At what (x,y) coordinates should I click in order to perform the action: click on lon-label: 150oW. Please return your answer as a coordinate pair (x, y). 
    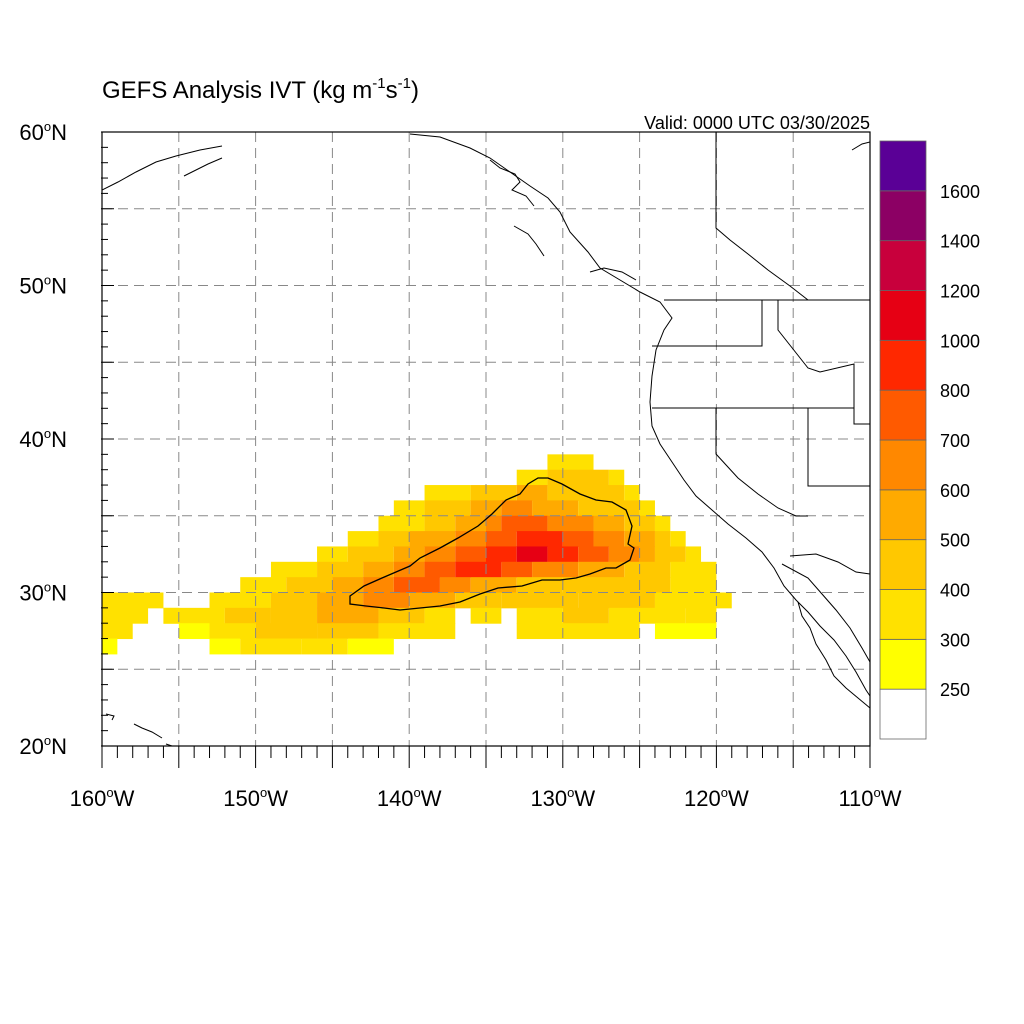
    Looking at the image, I should click on (255, 798).